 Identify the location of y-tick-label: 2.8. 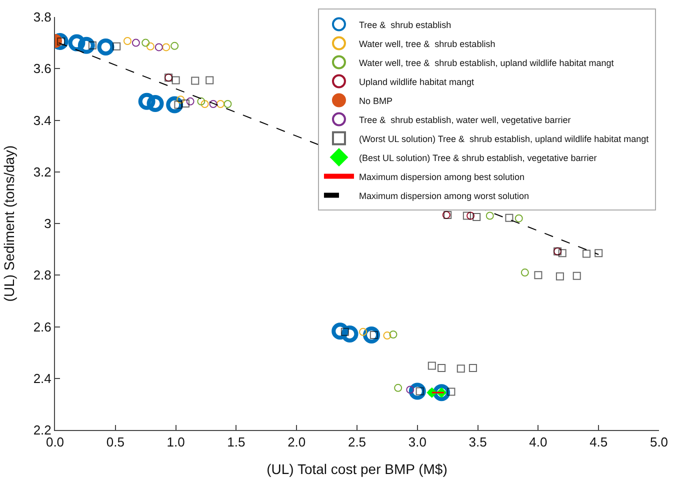
(42, 275).